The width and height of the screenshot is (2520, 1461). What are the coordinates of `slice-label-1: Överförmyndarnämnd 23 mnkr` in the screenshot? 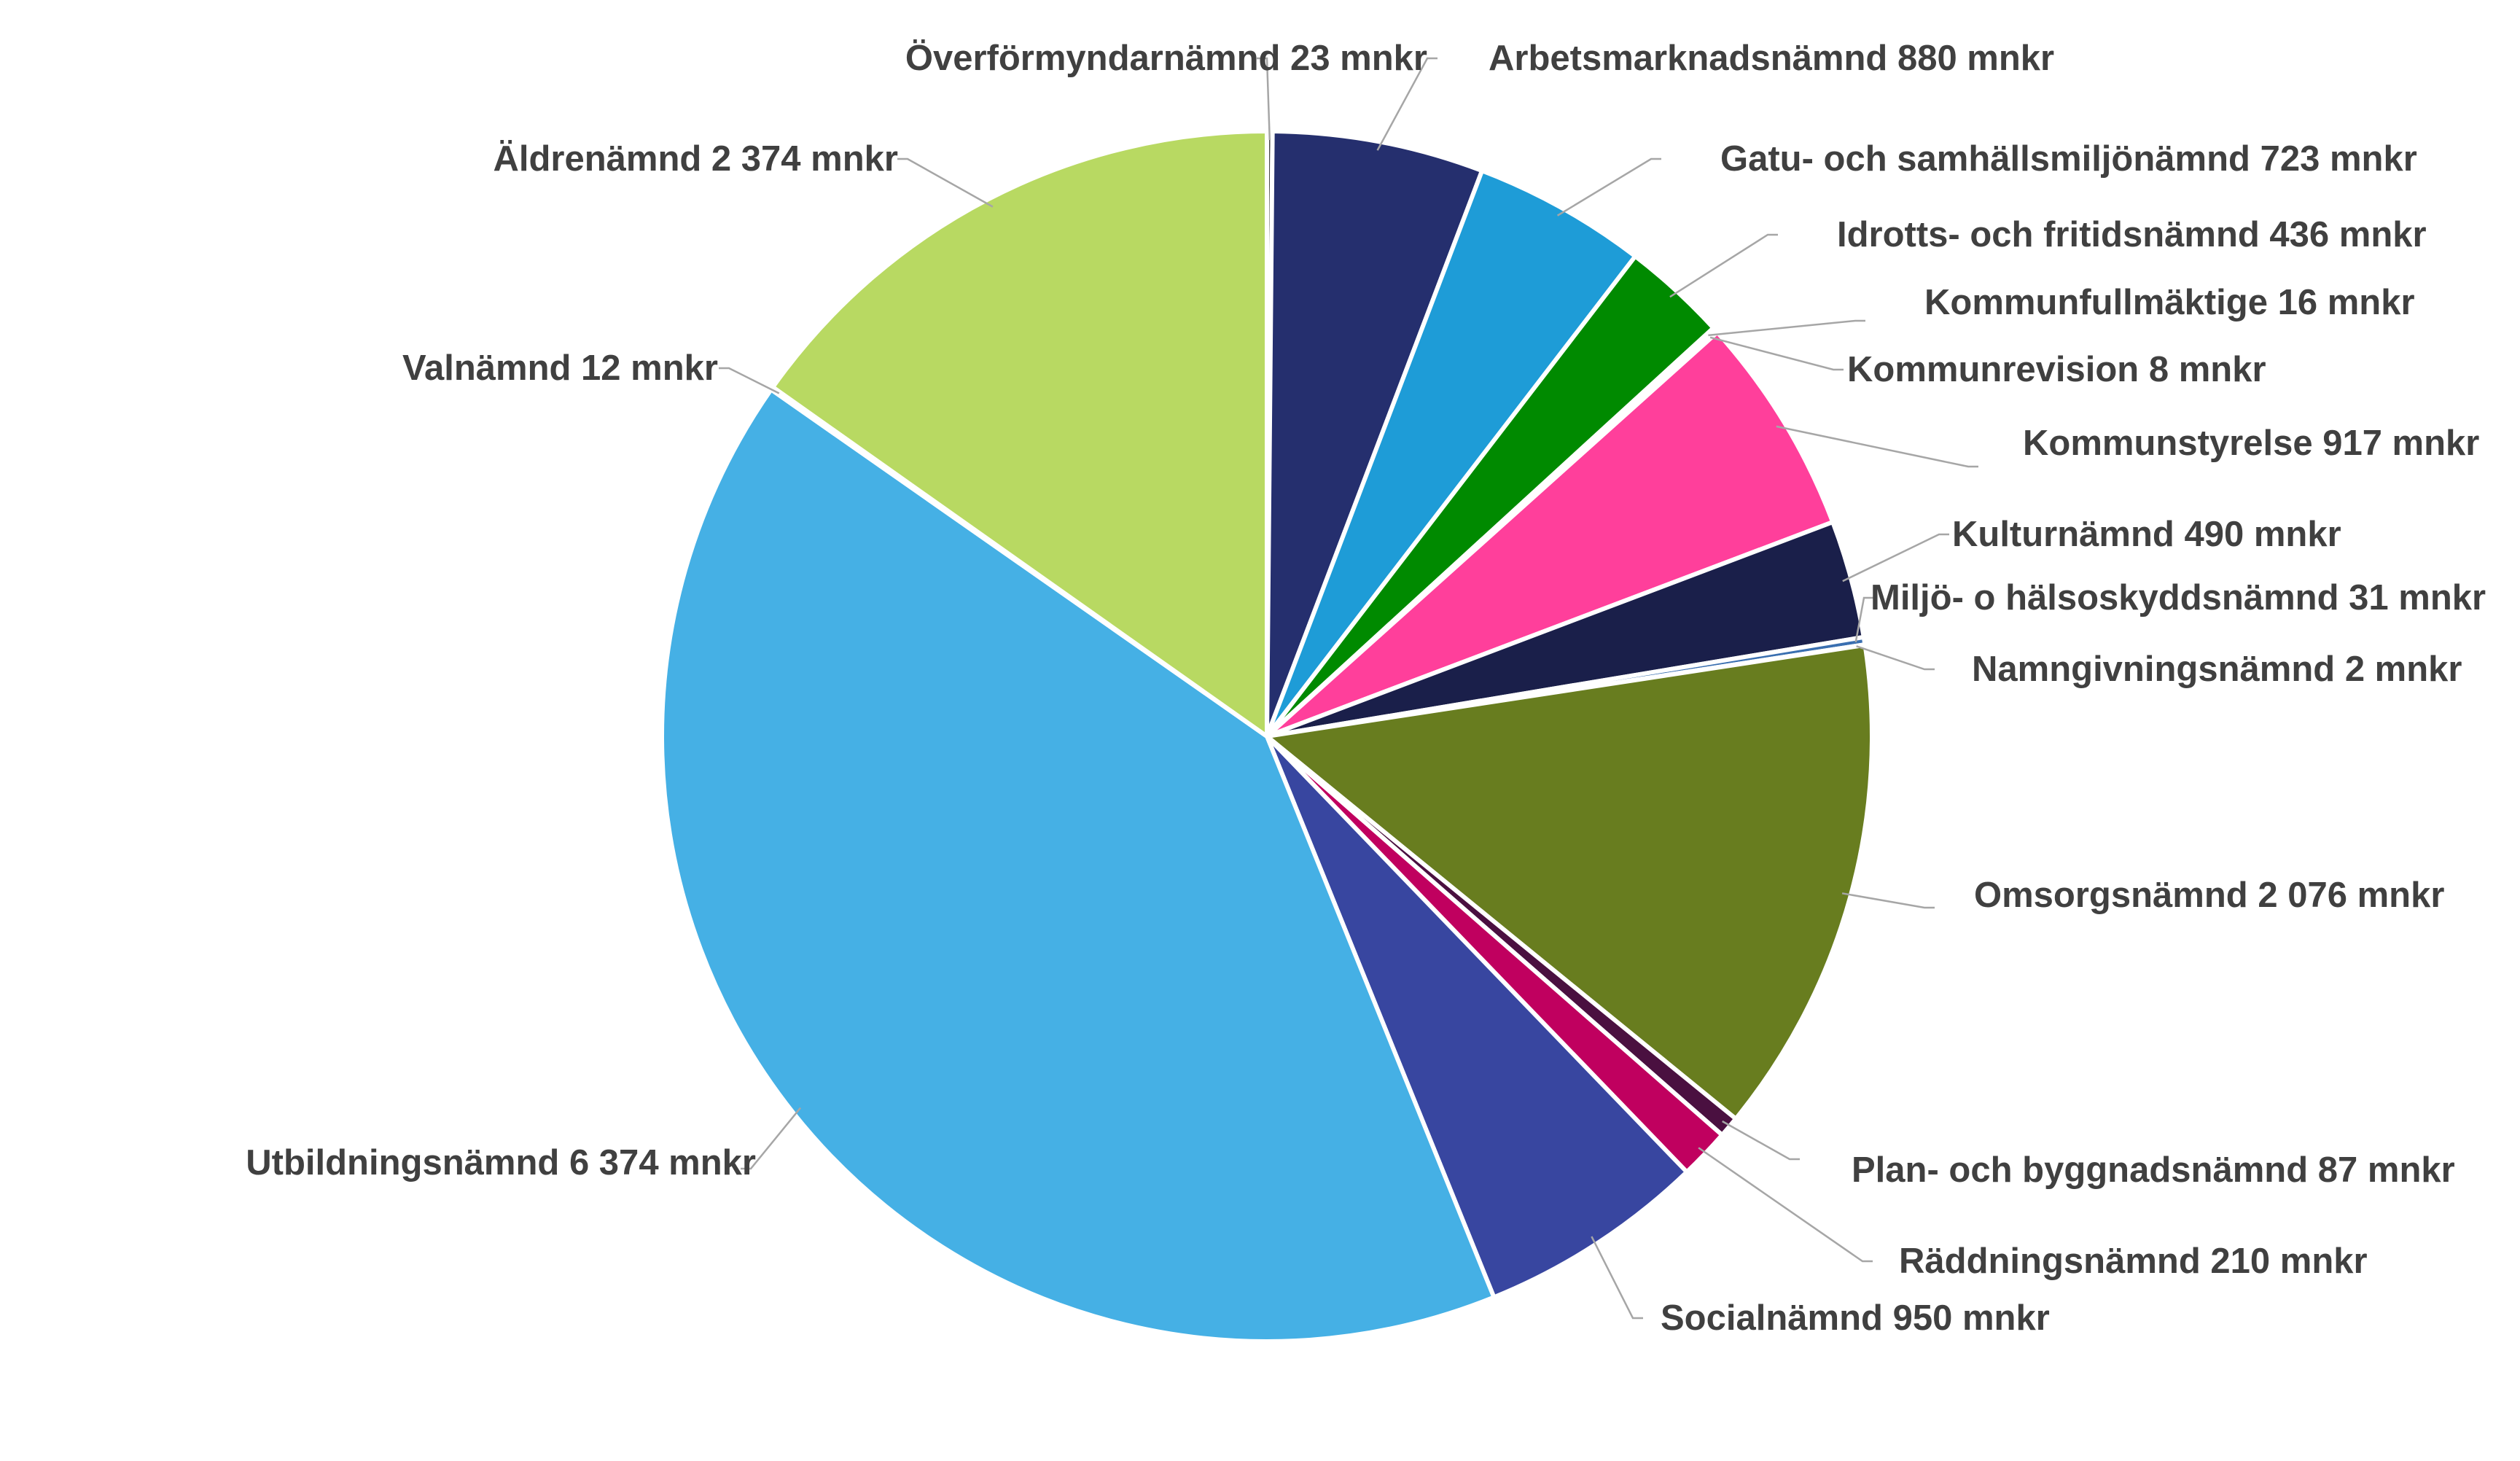 It's located at (1166, 58).